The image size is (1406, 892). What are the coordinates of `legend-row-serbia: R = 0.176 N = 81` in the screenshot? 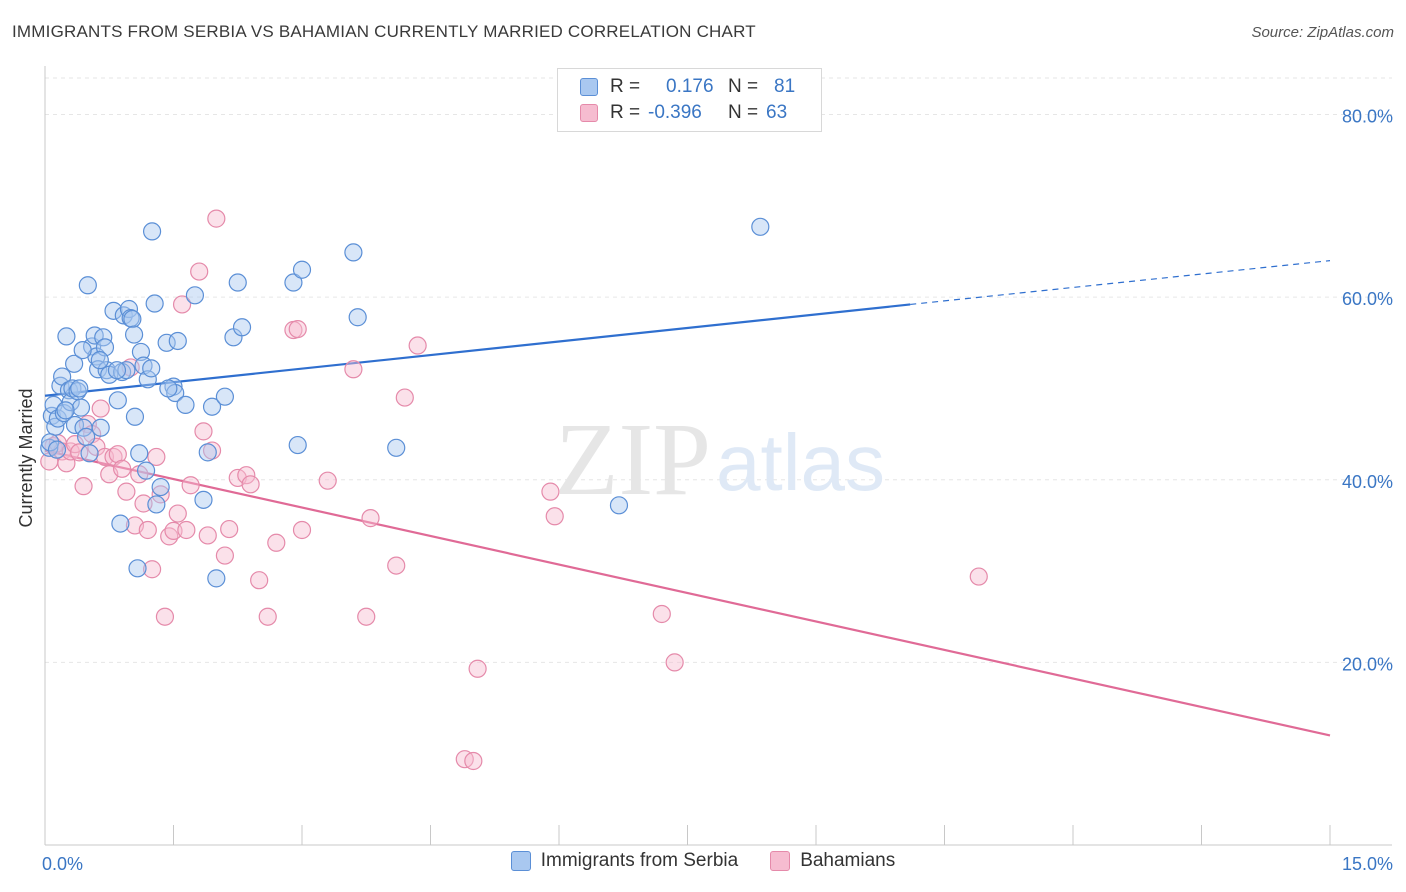 It's located at (687, 87).